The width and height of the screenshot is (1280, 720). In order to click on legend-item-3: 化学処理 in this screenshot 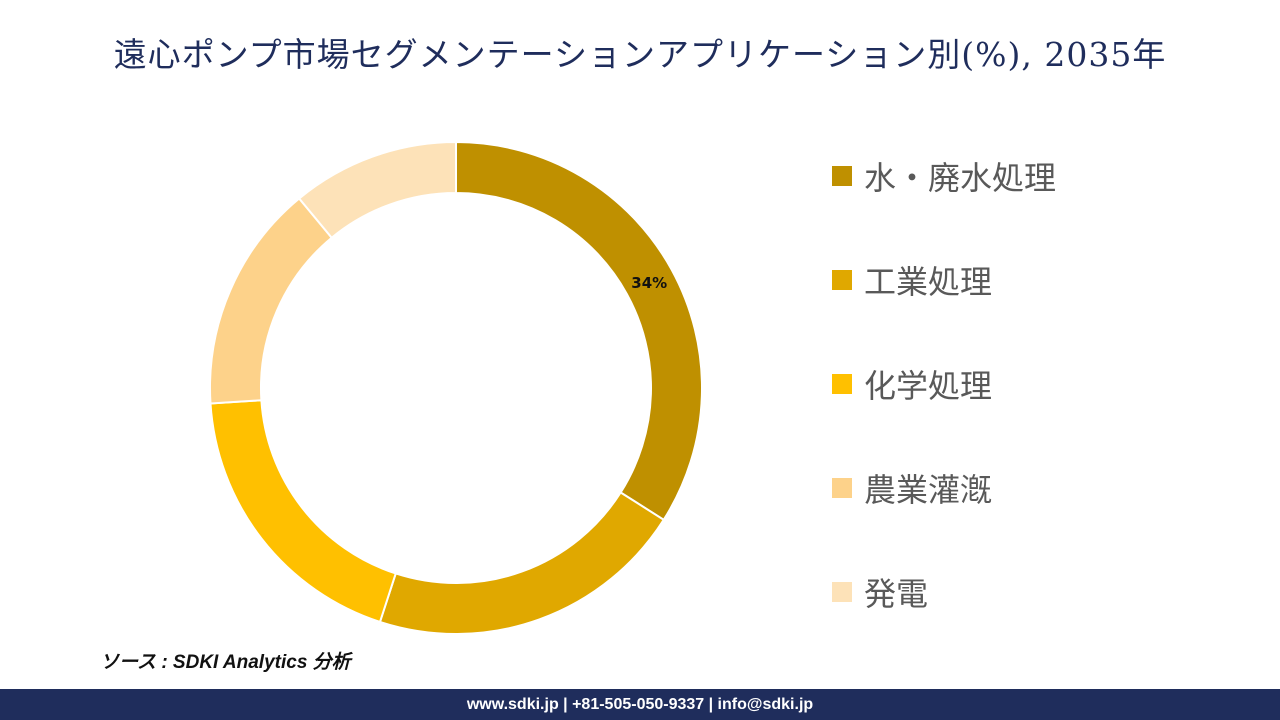, I will do `click(912, 384)`.